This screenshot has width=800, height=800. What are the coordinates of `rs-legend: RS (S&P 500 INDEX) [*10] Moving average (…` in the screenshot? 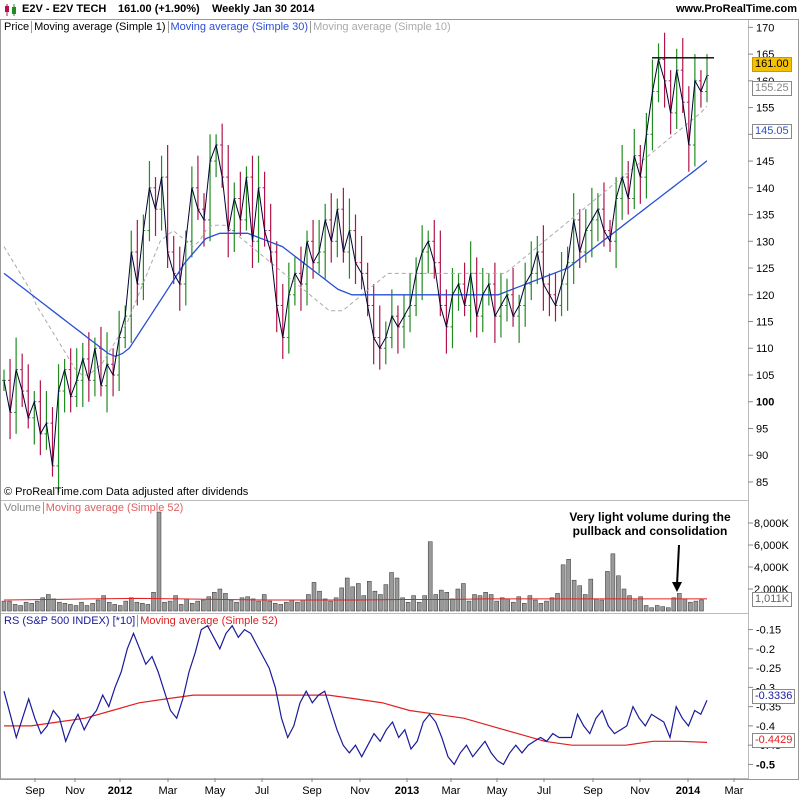 It's located at (141, 621).